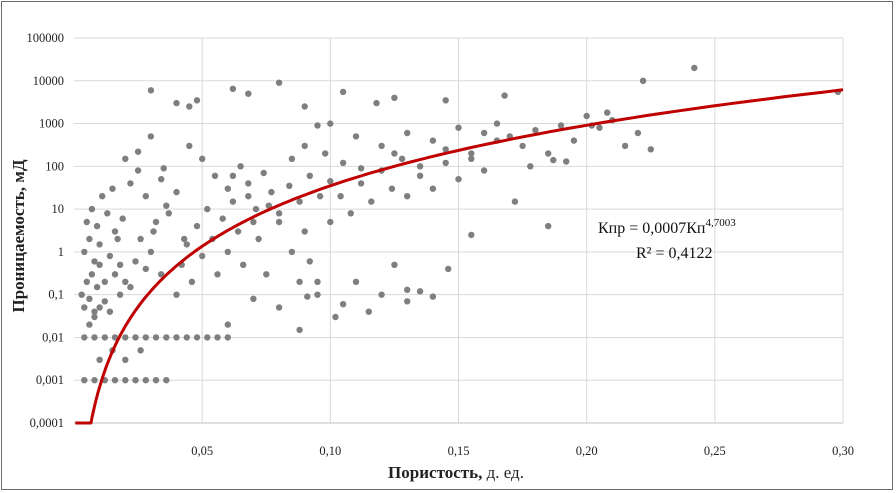 The height and width of the screenshot is (493, 896). What do you see at coordinates (330, 451) in the screenshot?
I see `x-tick-label: 0,10` at bounding box center [330, 451].